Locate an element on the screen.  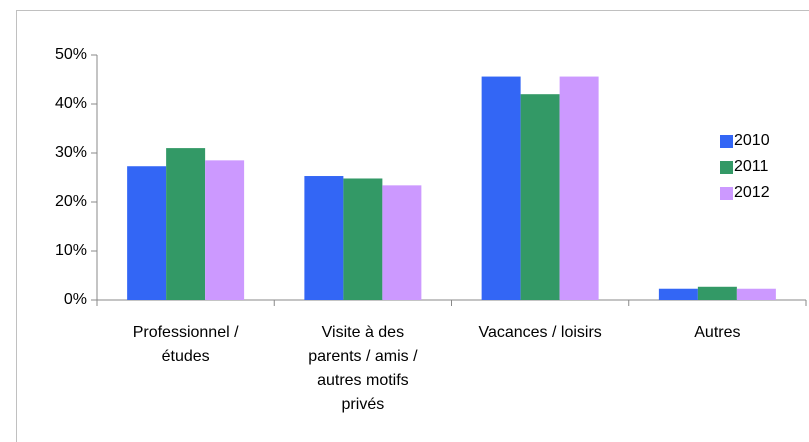
y-tick-label: 20% is located at coordinates (71, 201).